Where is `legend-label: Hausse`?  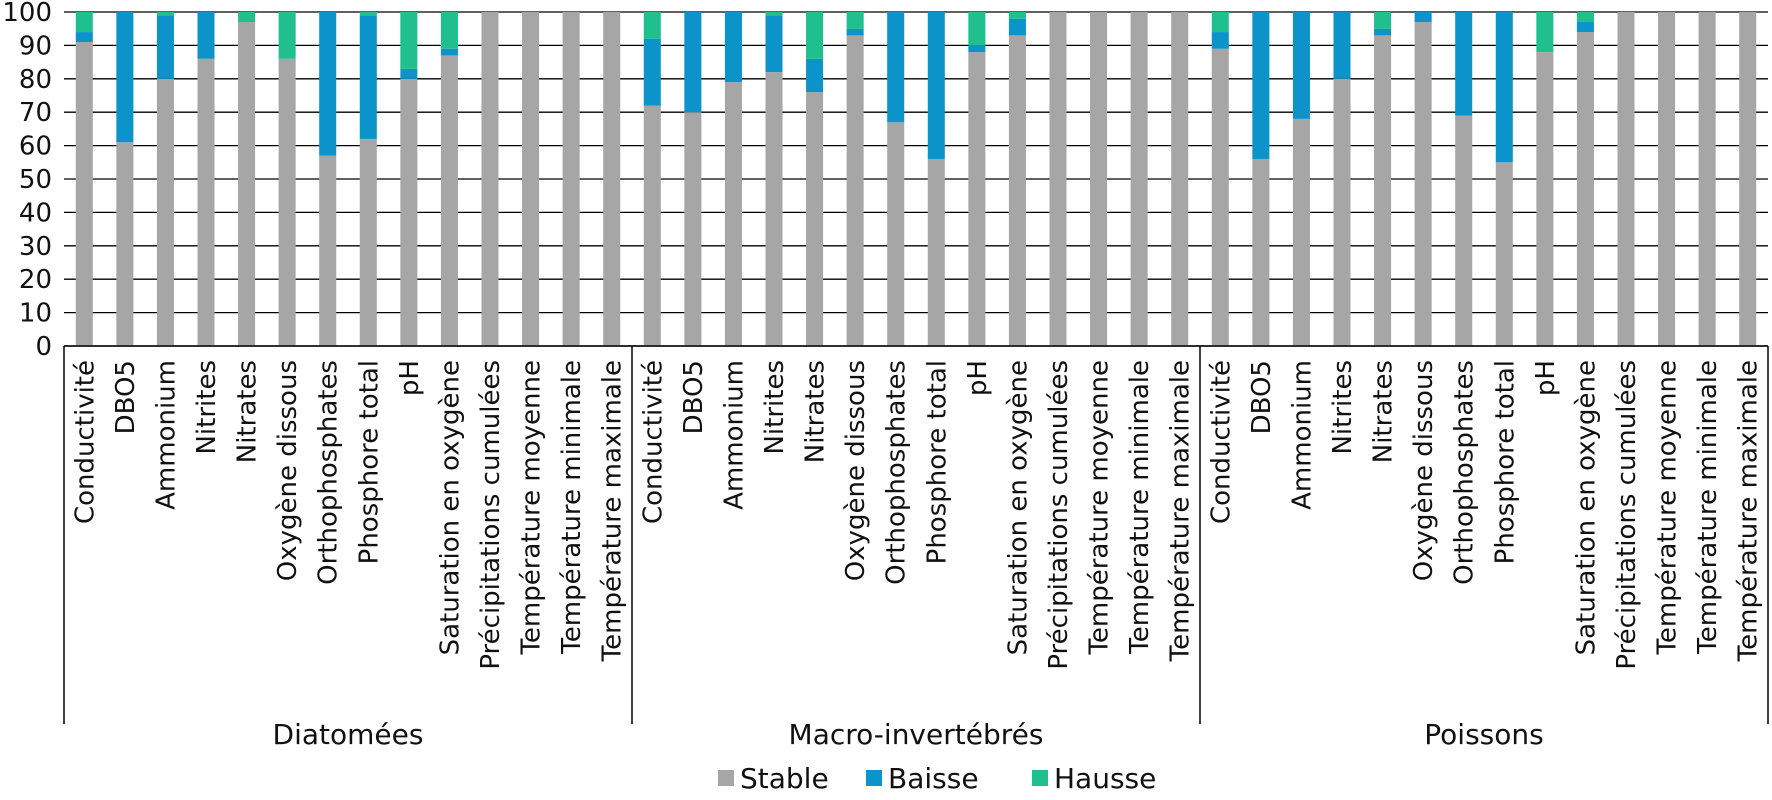 legend-label: Hausse is located at coordinates (1105, 778).